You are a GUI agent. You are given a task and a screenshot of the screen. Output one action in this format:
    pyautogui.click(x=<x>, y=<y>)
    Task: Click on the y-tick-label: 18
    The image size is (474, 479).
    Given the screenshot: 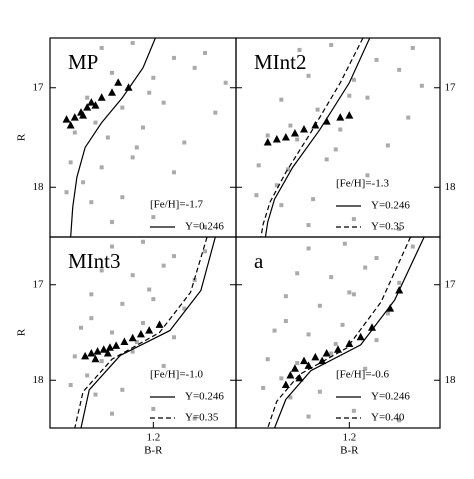 What is the action you would take?
    pyautogui.click(x=451, y=187)
    